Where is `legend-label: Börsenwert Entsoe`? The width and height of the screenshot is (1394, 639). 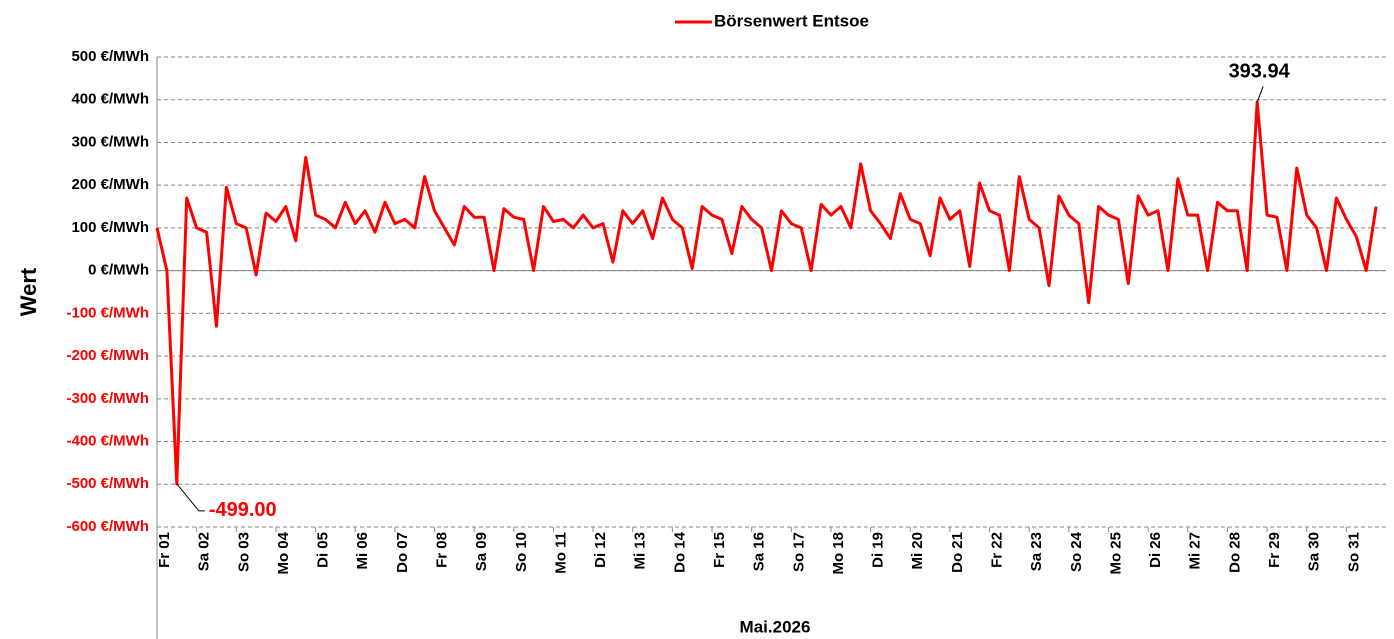
legend-label: Börsenwert Entsoe is located at coordinates (791, 20).